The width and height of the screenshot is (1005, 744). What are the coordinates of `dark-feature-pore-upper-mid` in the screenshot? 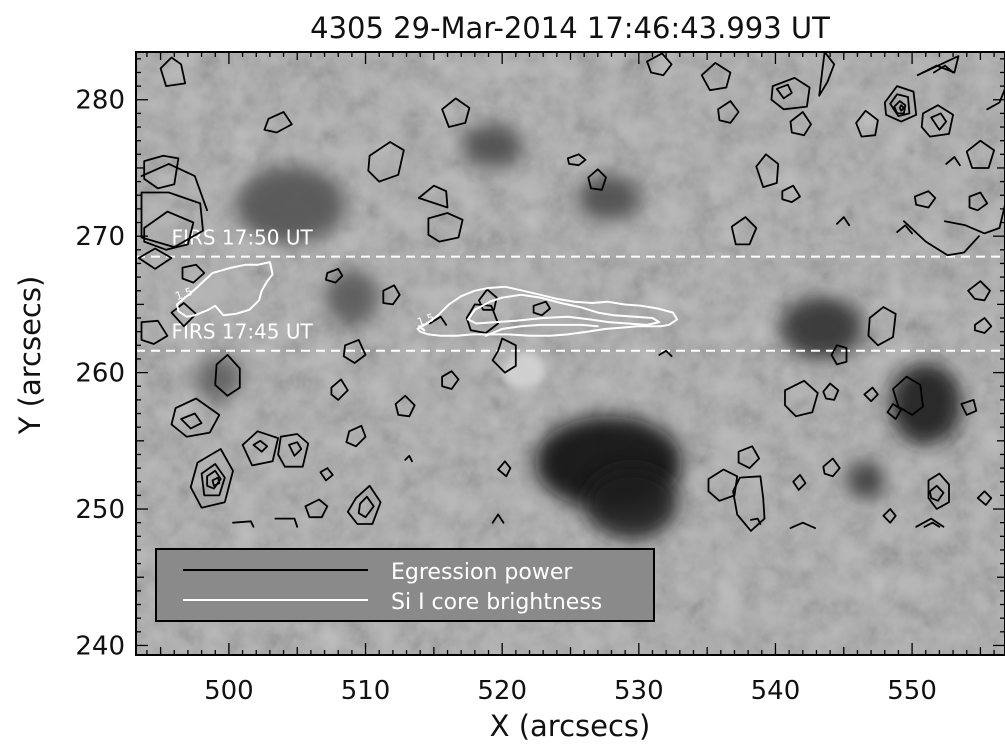 It's located at (492, 146).